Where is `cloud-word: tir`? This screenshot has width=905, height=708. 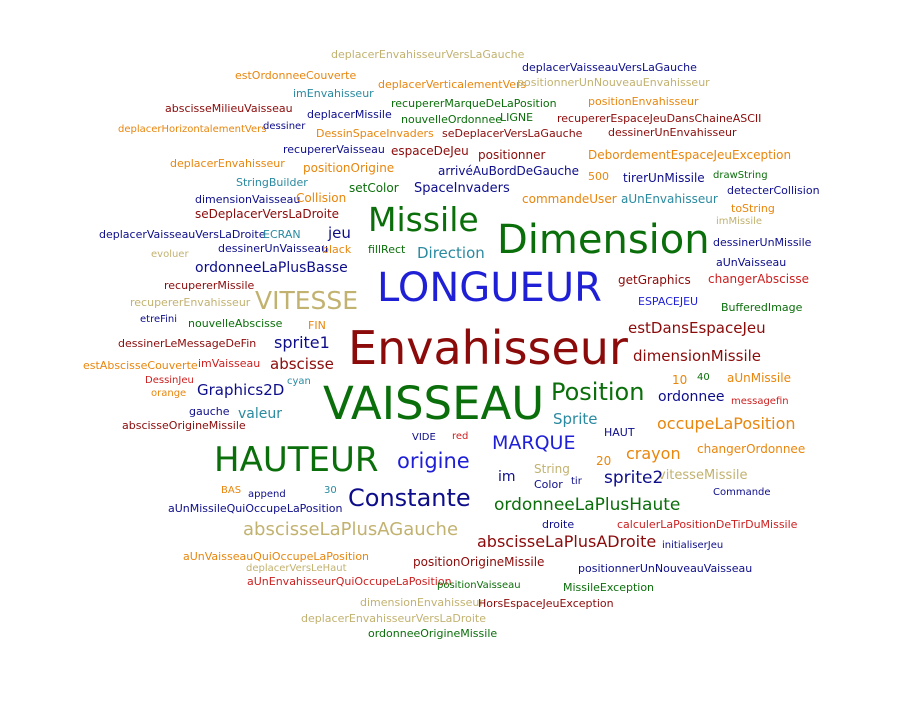
cloud-word: tir is located at coordinates (576, 481).